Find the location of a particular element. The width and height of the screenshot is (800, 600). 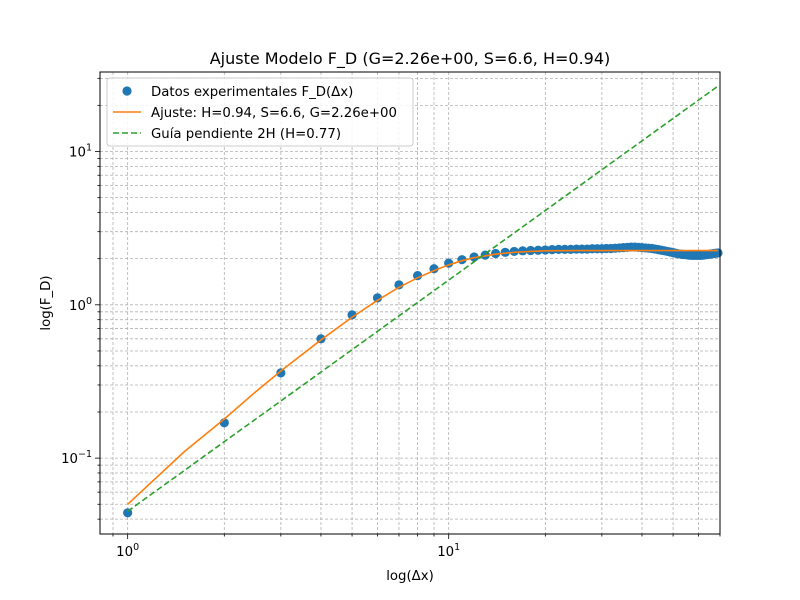

y-tick-label: 10⁻¹ is located at coordinates (76, 458).